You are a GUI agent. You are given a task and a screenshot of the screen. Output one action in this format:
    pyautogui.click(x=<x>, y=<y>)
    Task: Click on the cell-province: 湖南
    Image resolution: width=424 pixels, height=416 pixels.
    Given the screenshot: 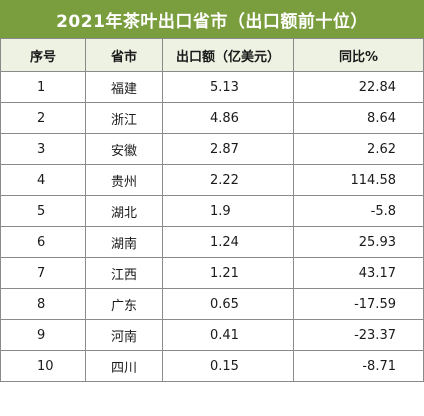 What is the action you would take?
    pyautogui.click(x=124, y=242)
    